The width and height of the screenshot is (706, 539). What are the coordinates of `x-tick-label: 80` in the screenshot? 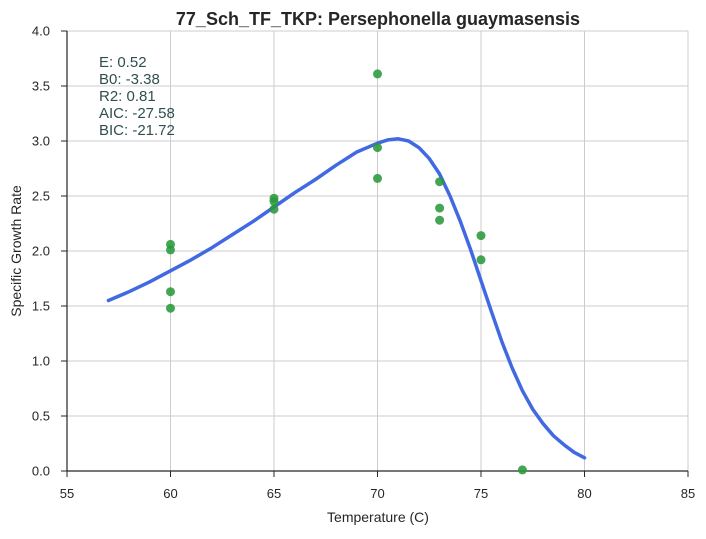 It's located at (584, 493).